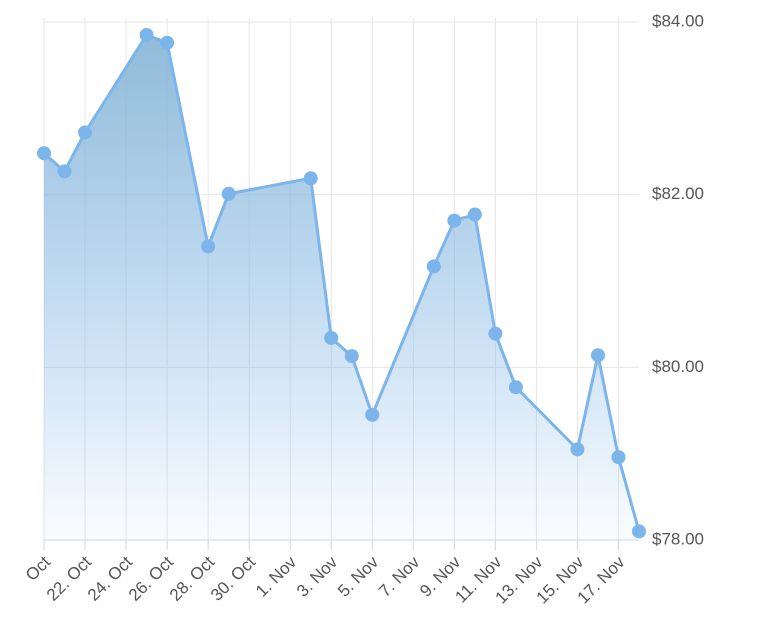  I want to click on x-tick-label: 22. Oct, so click(69, 578).